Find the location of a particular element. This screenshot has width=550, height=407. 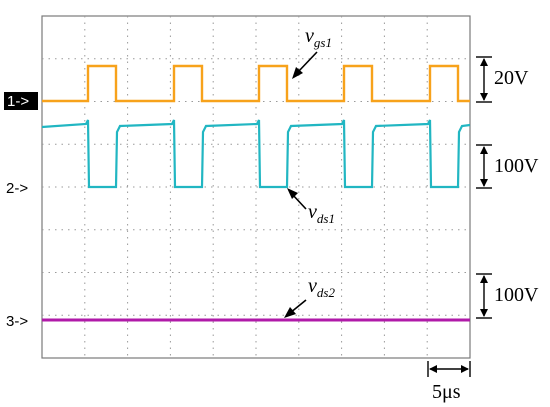

svg-text: vds2 is located at coordinates (321, 287).